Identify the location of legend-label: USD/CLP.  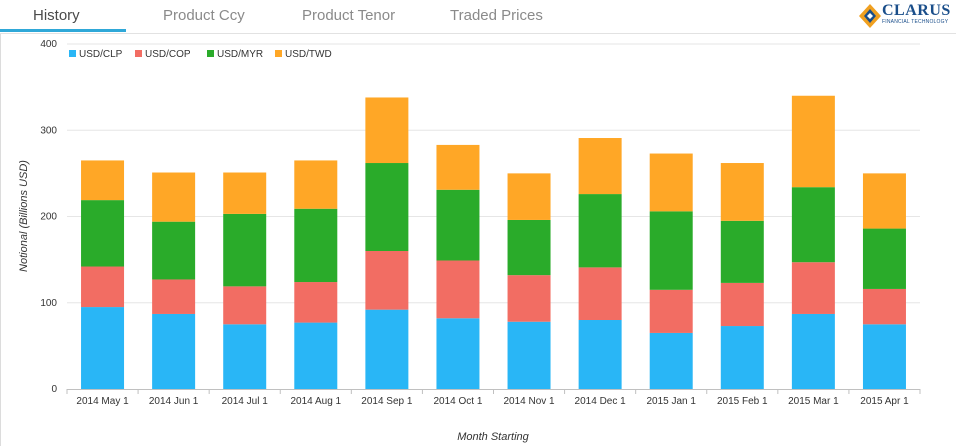
(101, 54).